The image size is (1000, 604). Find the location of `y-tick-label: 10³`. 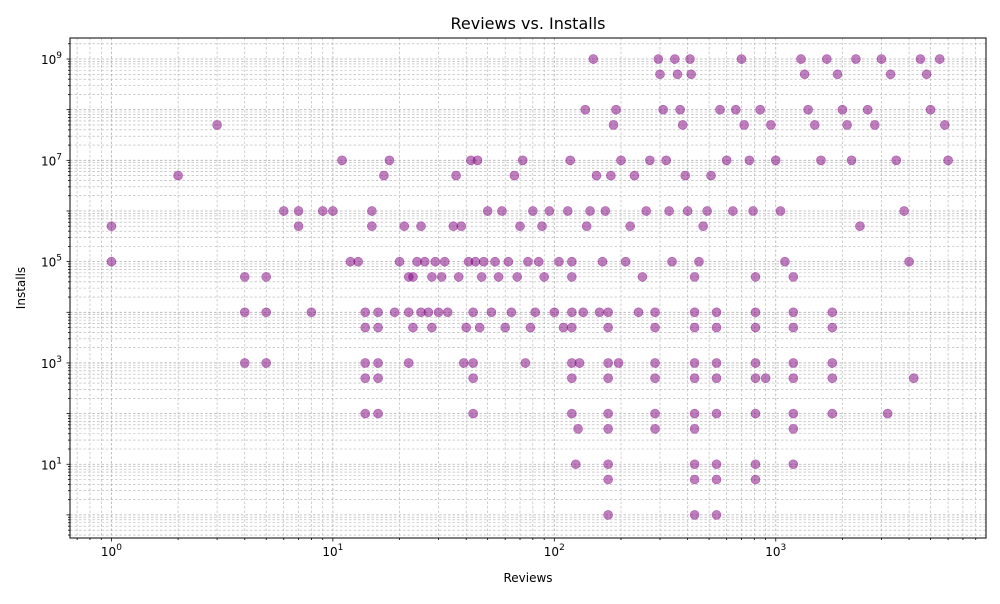

y-tick-label: 10³ is located at coordinates (51, 363).